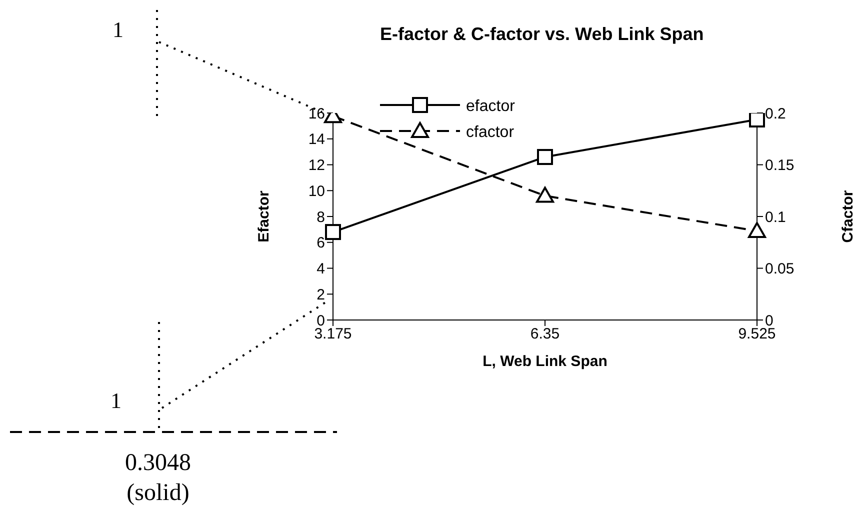  Describe the element at coordinates (263, 216) in the screenshot. I see `y-axis-title: Efactor` at that location.